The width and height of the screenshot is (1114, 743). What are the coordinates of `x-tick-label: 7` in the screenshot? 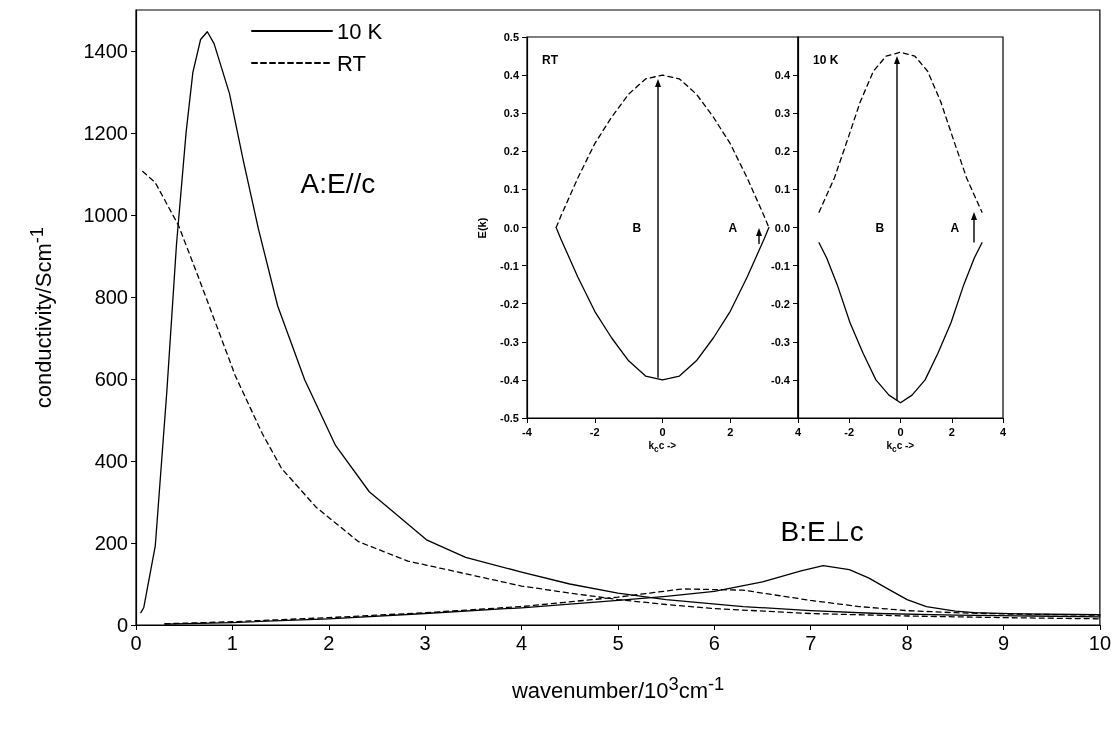 It's located at (811, 643).